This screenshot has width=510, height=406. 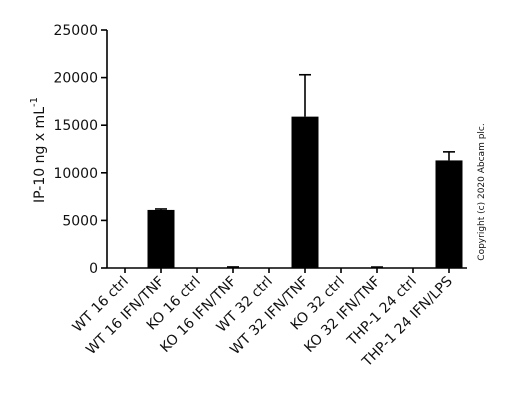 What do you see at coordinates (75, 79) in the screenshot?
I see `y-tick-label: 20000` at bounding box center [75, 79].